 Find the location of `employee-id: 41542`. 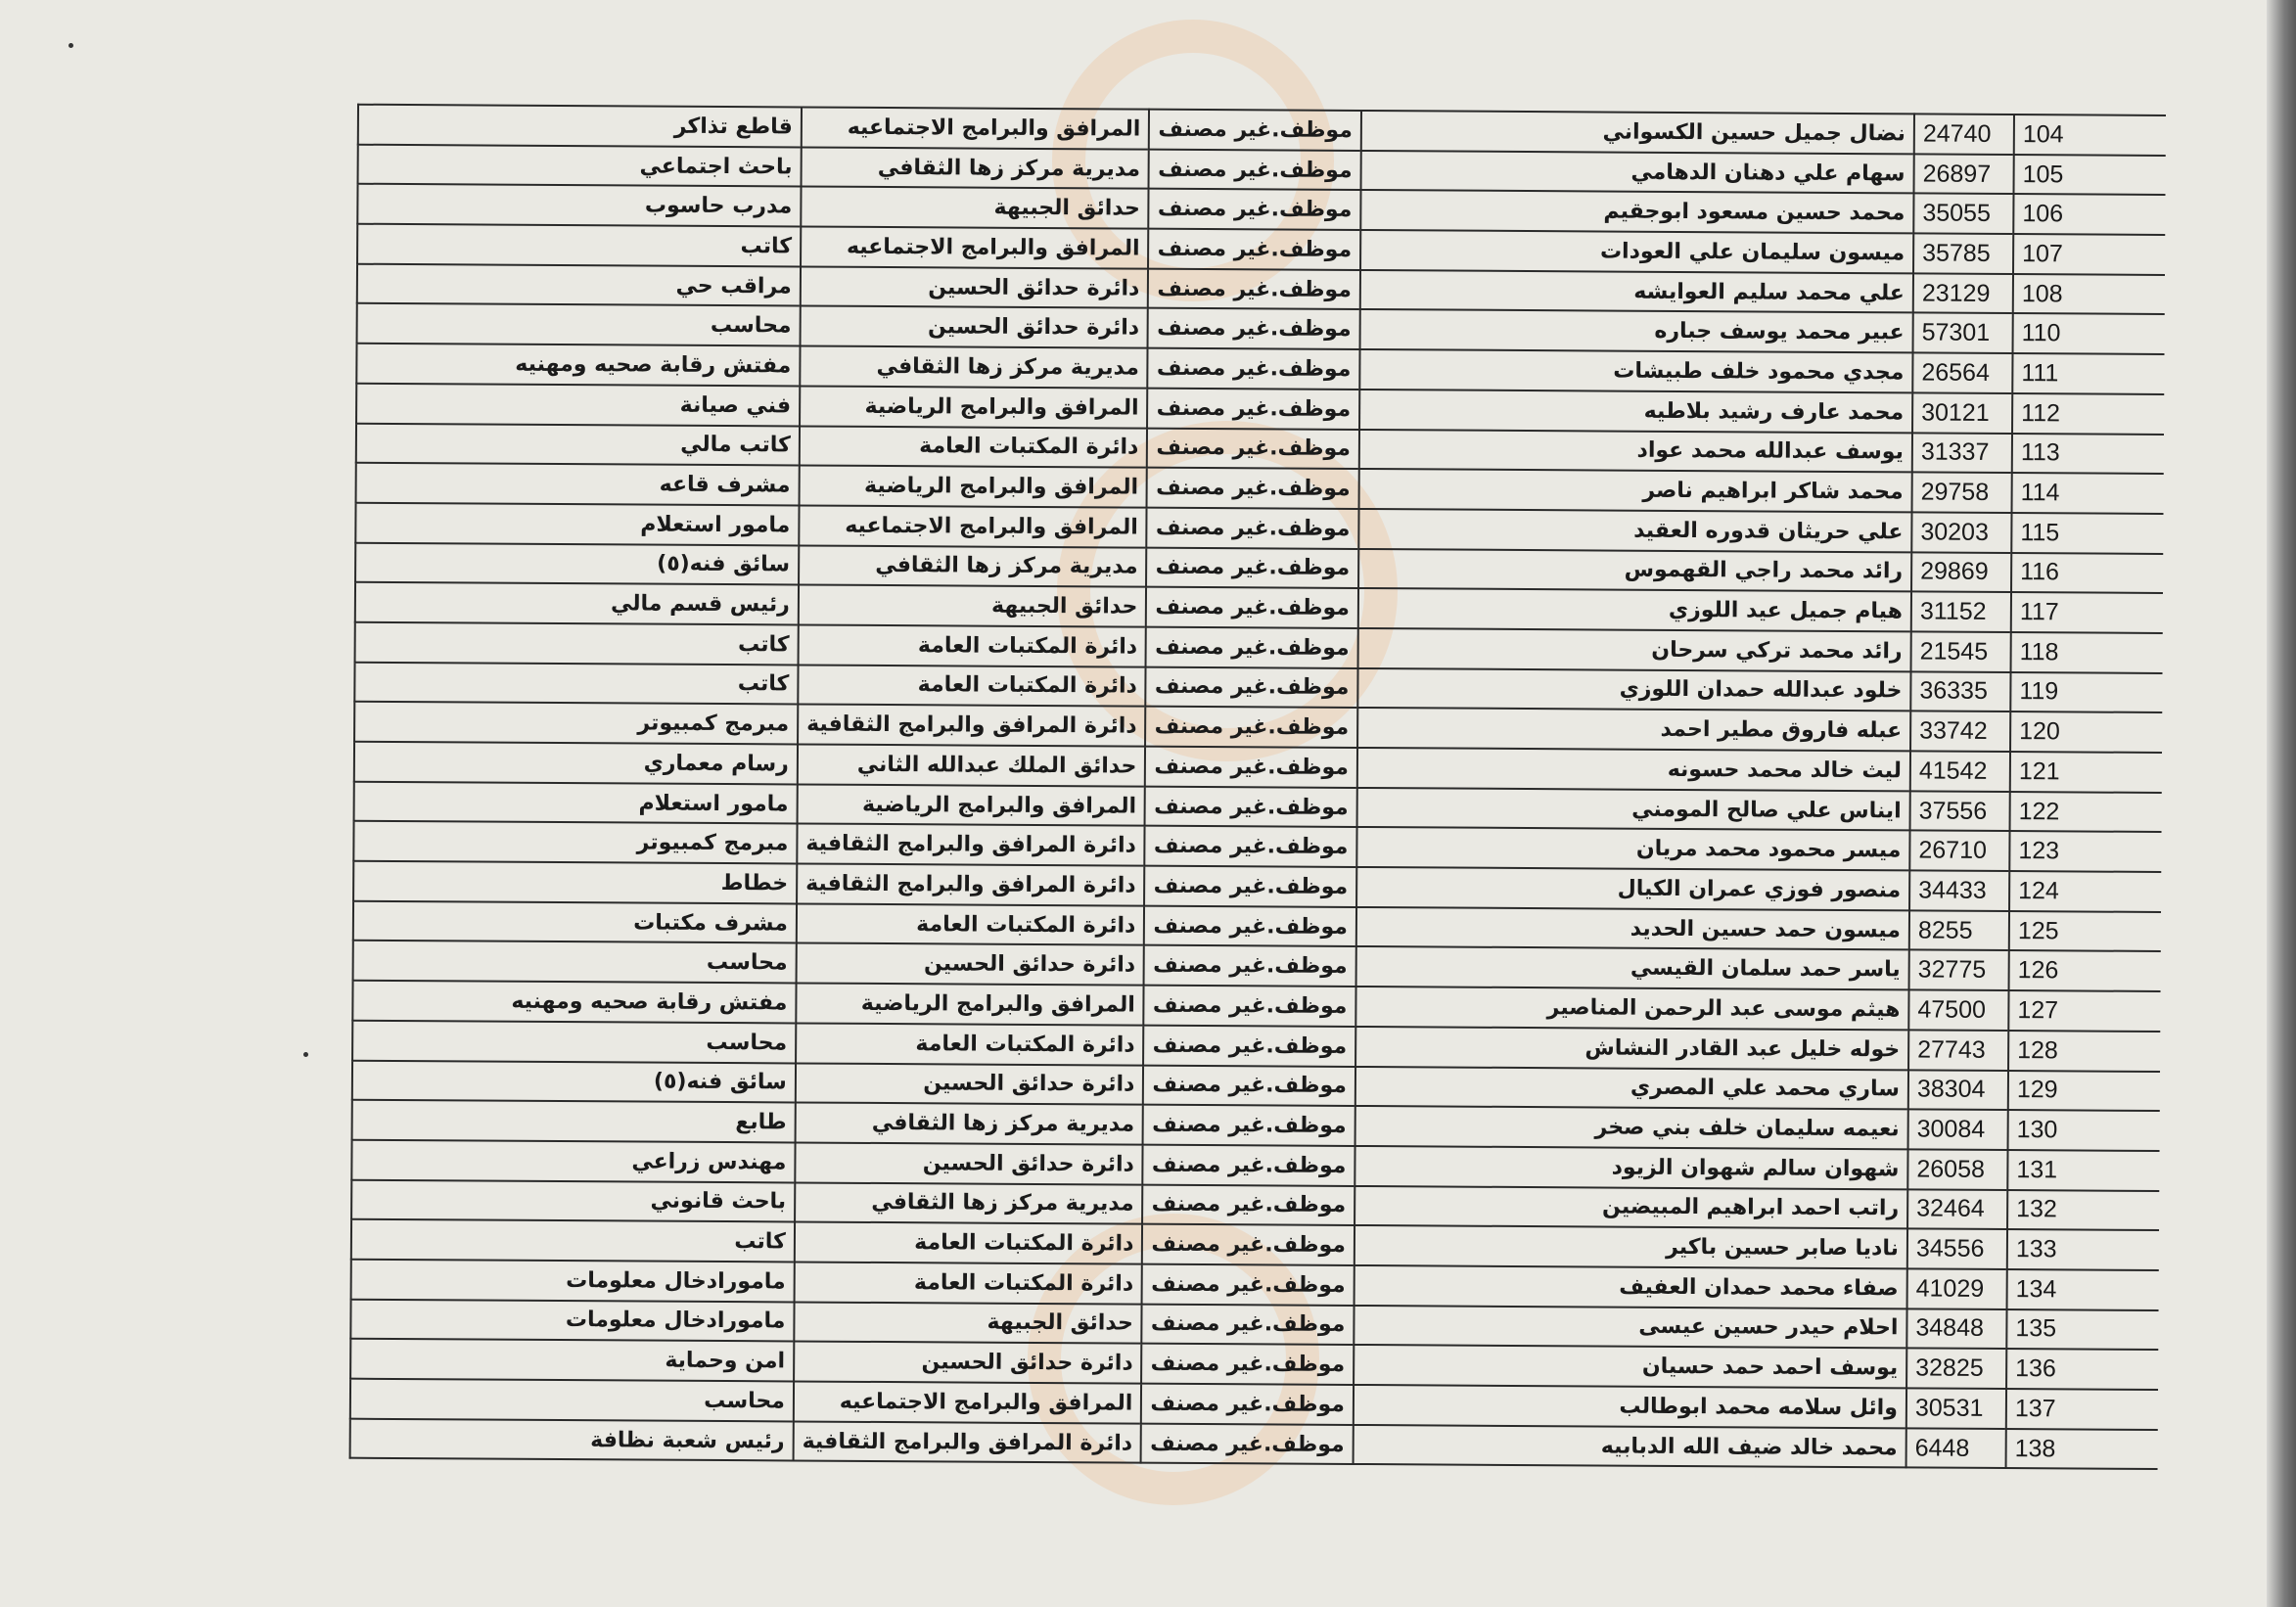

employee-id: 41542 is located at coordinates (1960, 771).